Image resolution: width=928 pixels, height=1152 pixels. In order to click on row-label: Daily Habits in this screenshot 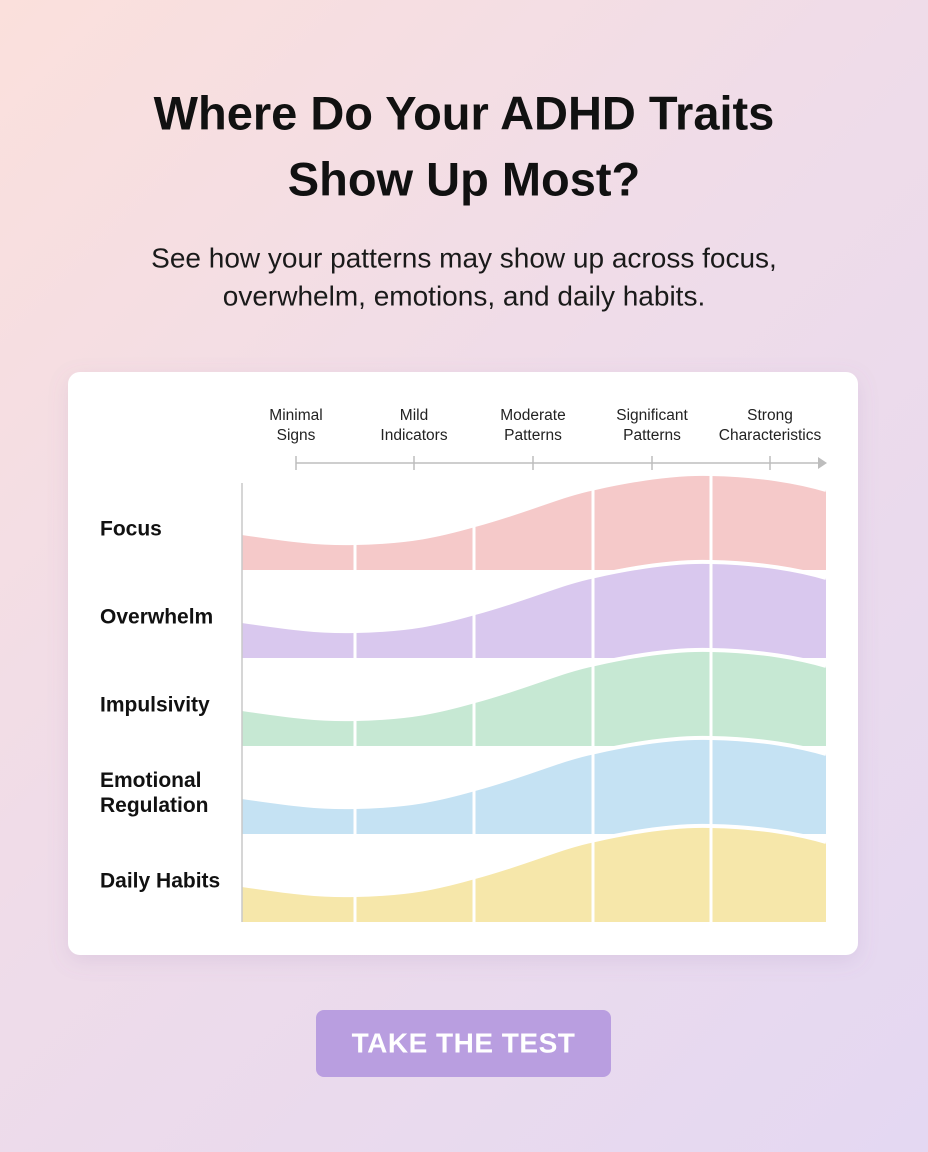, I will do `click(160, 881)`.